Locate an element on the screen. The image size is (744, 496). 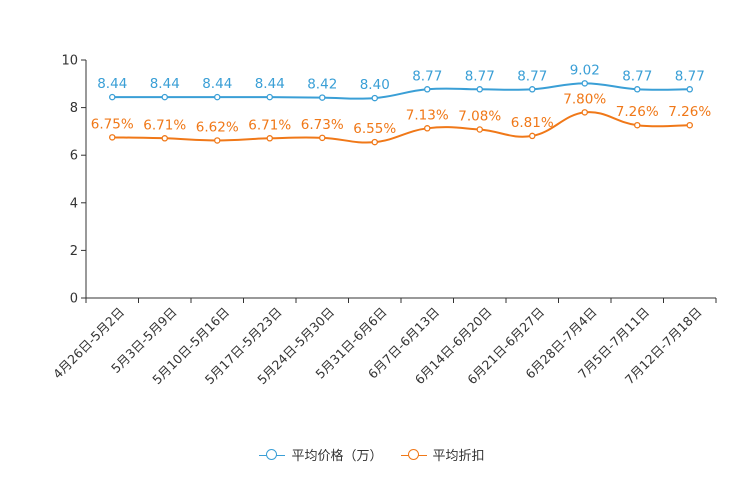
y-axis: 0 2 4 6 8 10 is located at coordinates (74, 180).